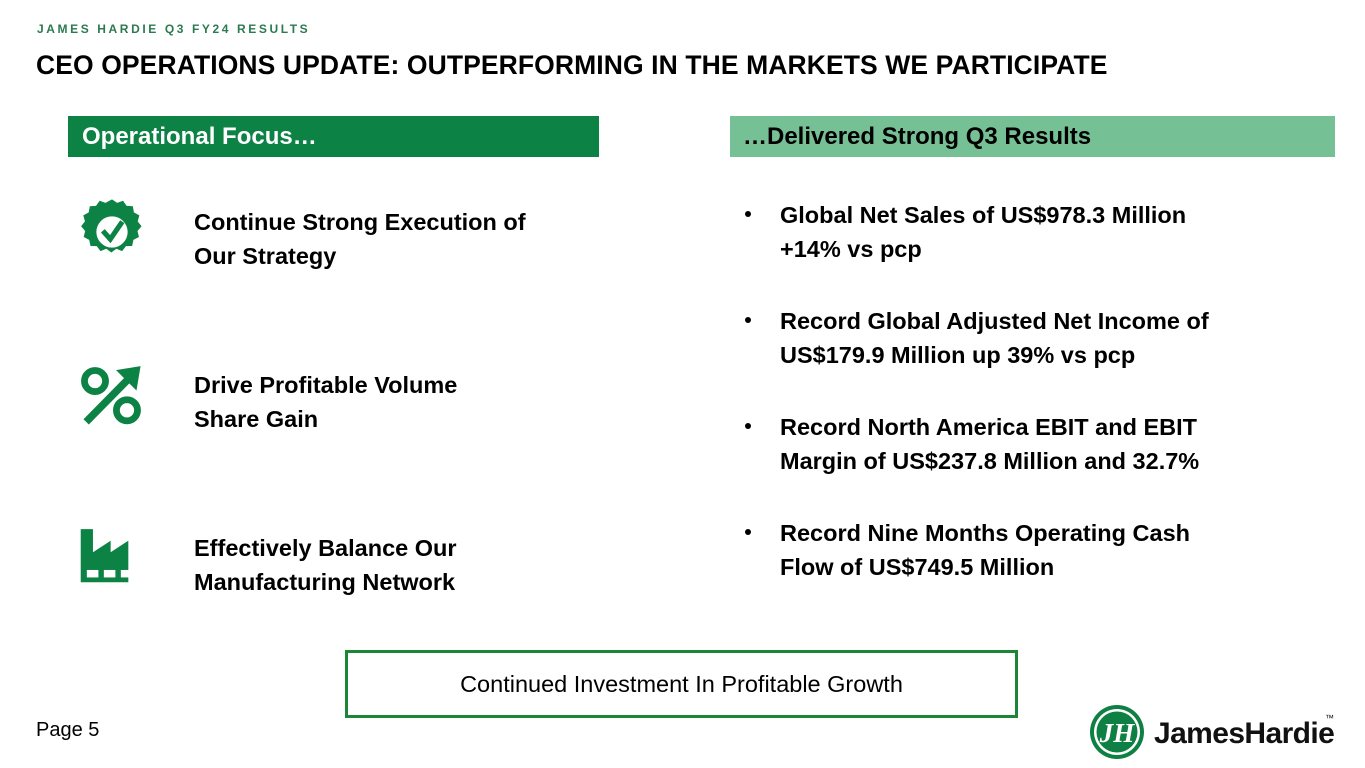 This screenshot has height=768, width=1365. What do you see at coordinates (1329, 718) in the screenshot?
I see `svg-text: ™` at bounding box center [1329, 718].